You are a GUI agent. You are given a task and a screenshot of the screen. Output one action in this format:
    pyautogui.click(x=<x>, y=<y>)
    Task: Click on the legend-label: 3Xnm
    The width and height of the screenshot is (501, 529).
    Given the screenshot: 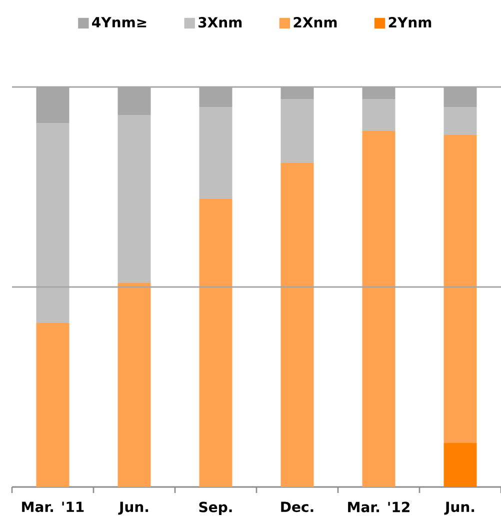 What is the action you would take?
    pyautogui.click(x=220, y=22)
    